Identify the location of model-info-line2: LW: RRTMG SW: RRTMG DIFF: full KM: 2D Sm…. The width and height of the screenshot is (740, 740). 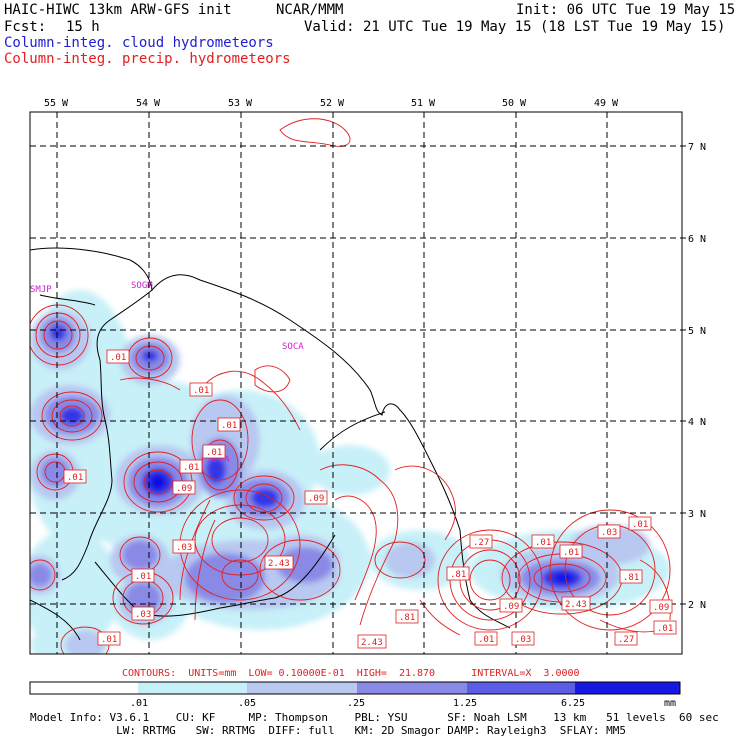
(328, 730).